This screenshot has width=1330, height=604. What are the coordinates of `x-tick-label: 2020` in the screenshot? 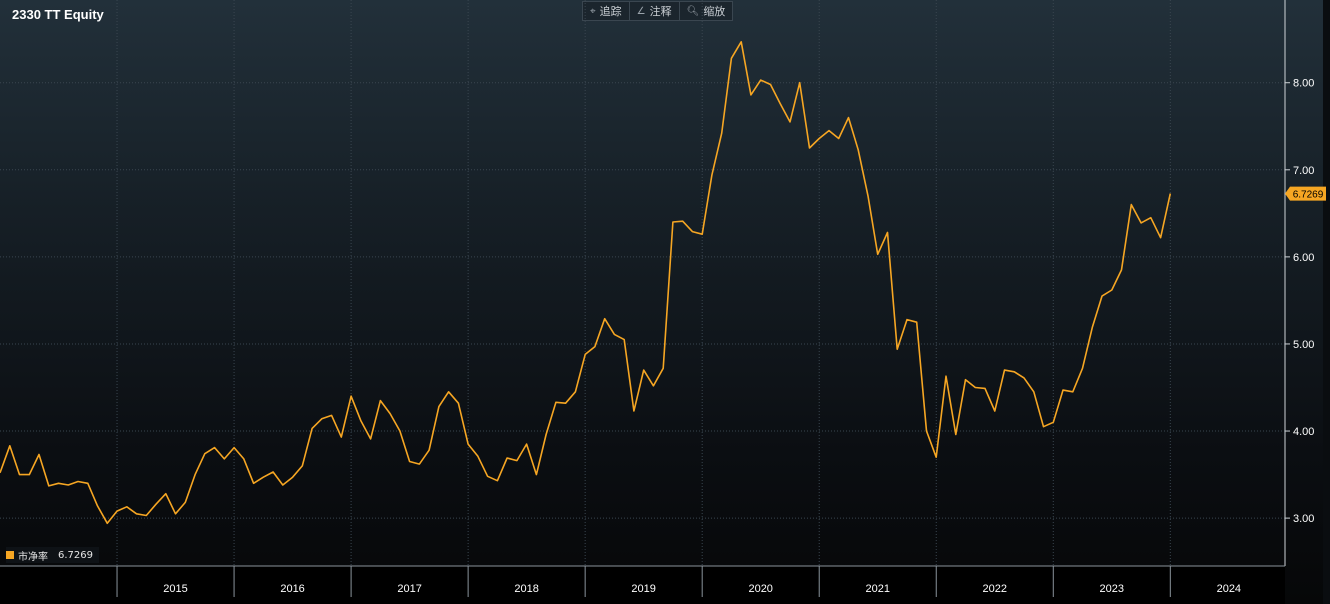 It's located at (760, 589).